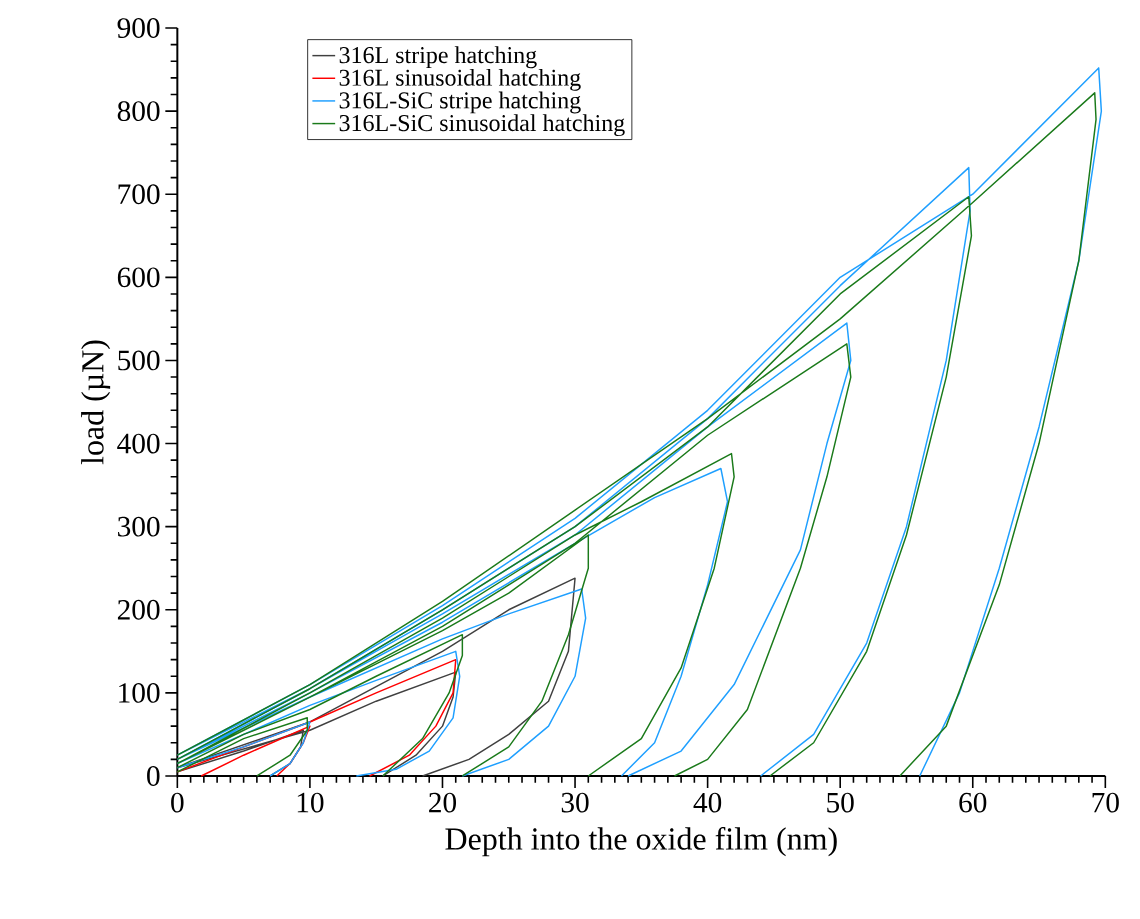 This screenshot has width=1140, height=919. Describe the element at coordinates (138, 111) in the screenshot. I see `y-tick-label: 800` at that location.